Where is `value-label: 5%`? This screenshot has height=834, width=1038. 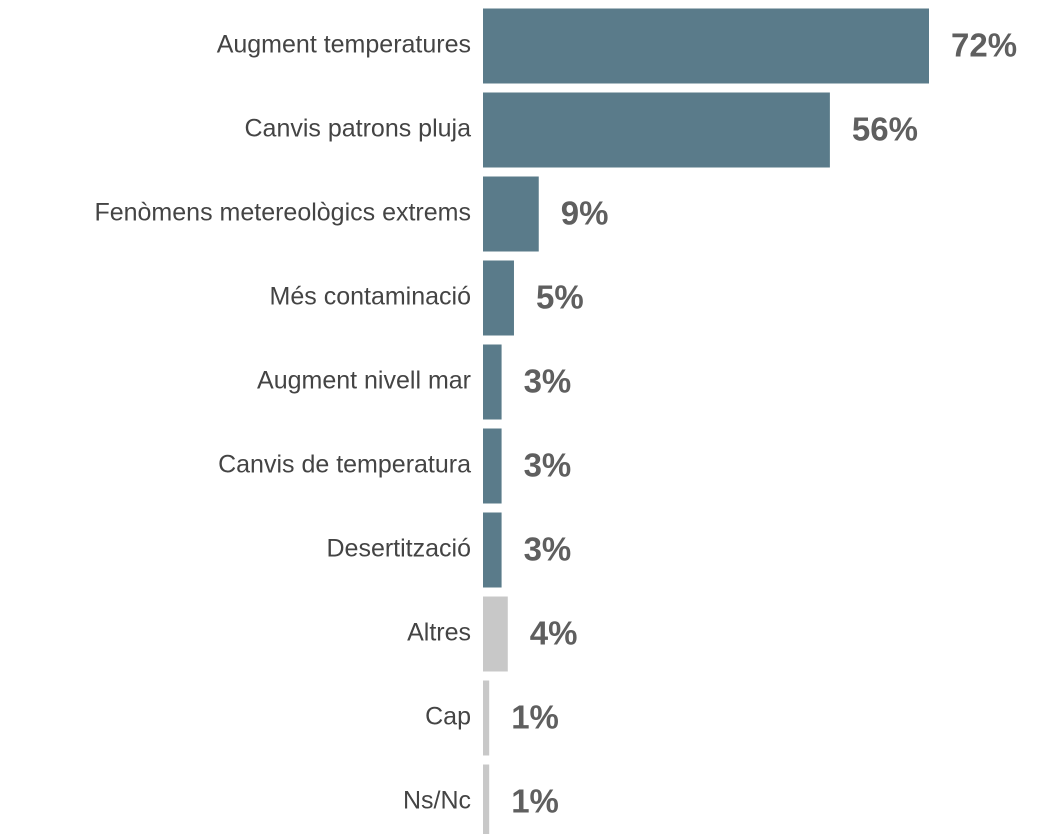 value-label: 5% is located at coordinates (560, 297).